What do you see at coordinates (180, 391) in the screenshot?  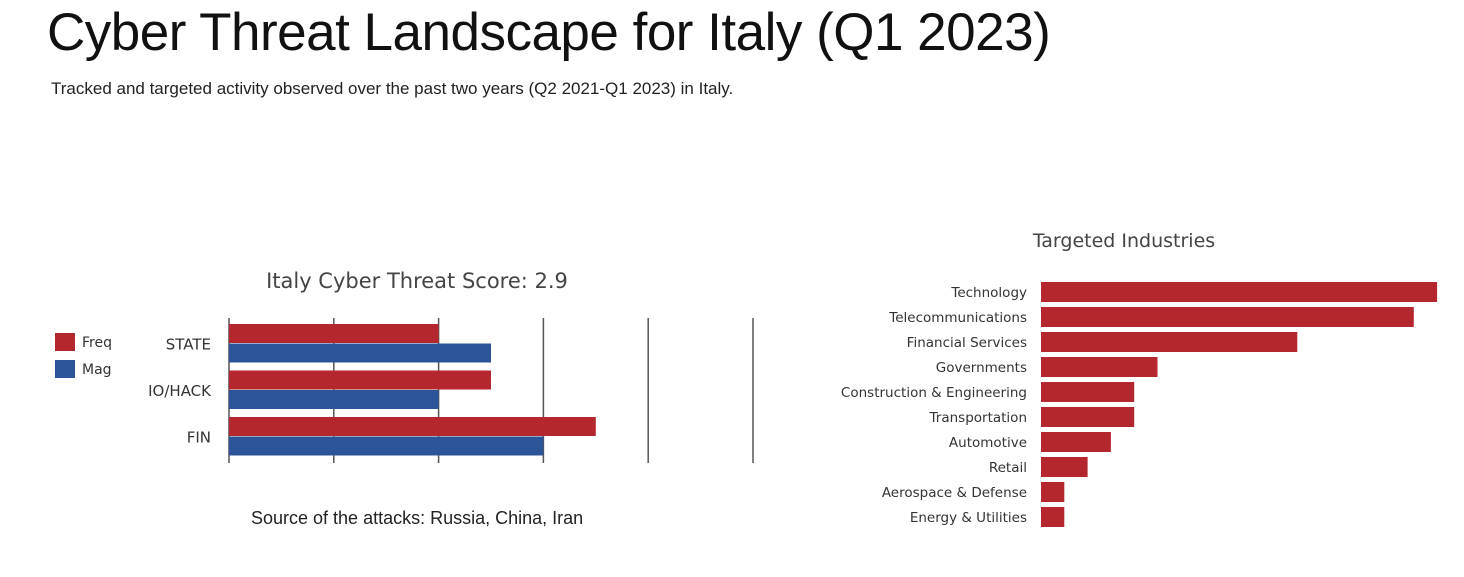 I see `threat-score-category-label: IO/HACK` at bounding box center [180, 391].